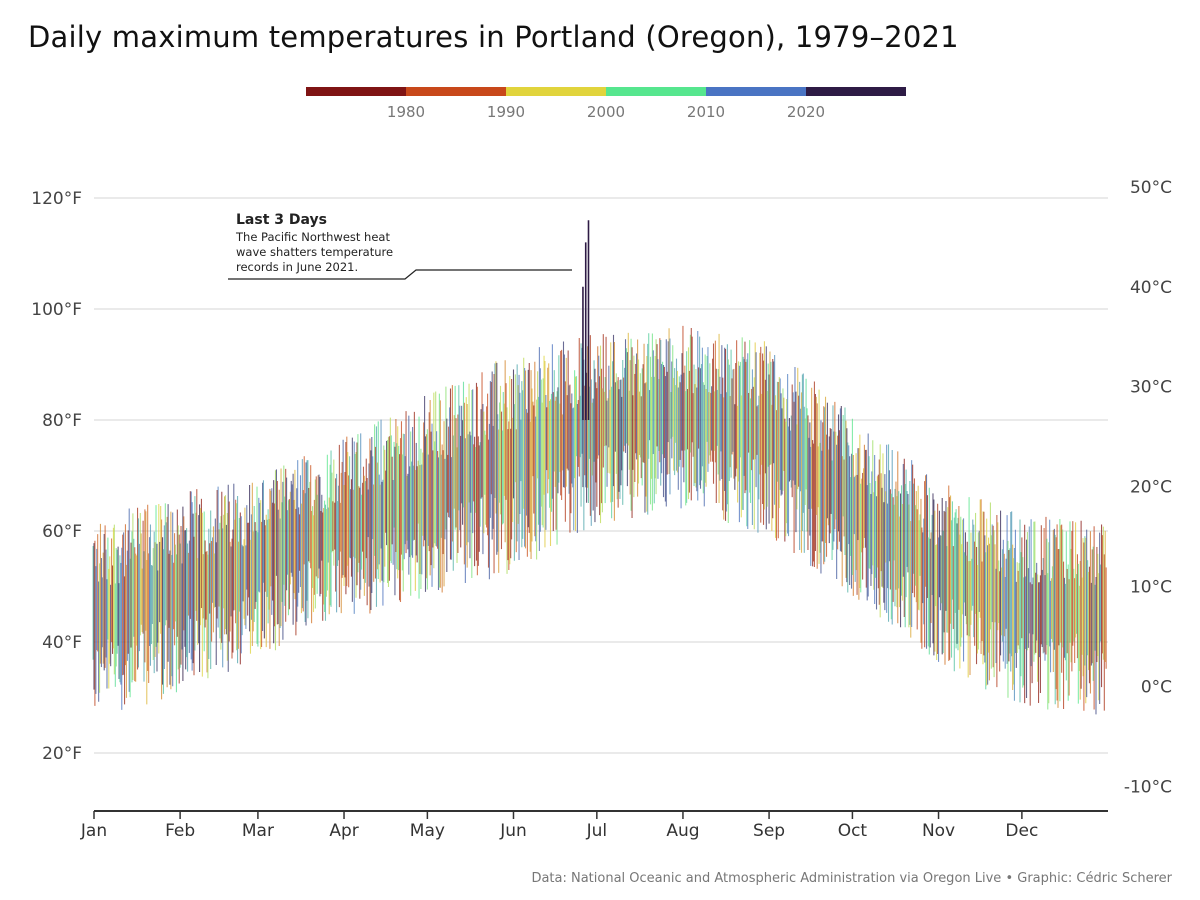 Image resolution: width=1200 pixels, height=900 pixels. Describe the element at coordinates (258, 831) in the screenshot. I see `x-tick-label: Mar` at that location.